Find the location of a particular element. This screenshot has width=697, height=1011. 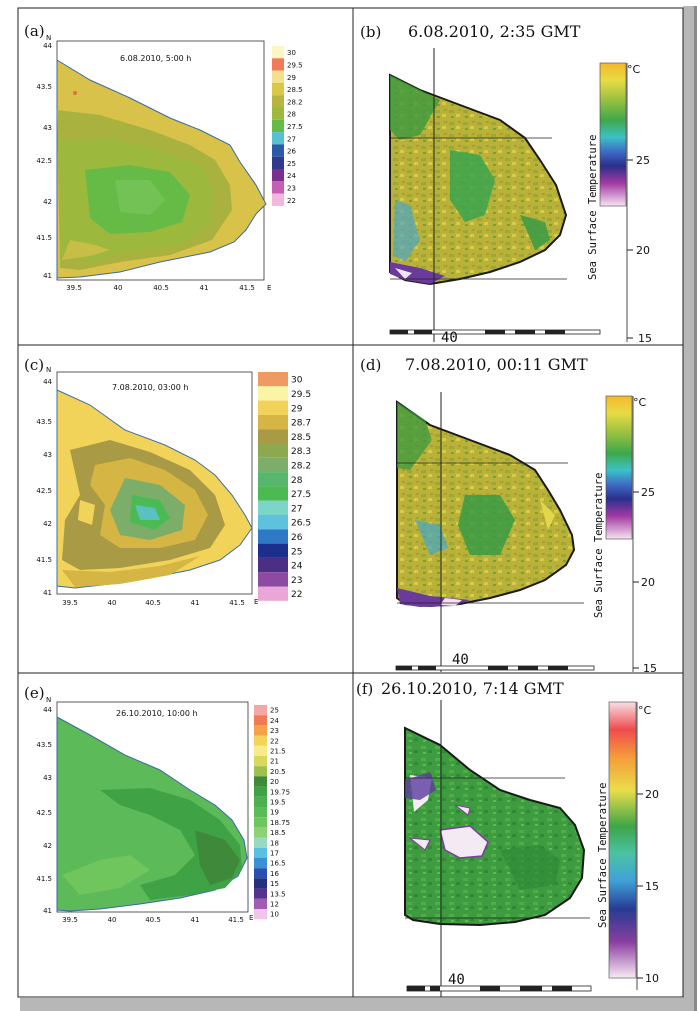

map-timestamp: 6.08.2010, 5:00 h is located at coordinates (155, 58).